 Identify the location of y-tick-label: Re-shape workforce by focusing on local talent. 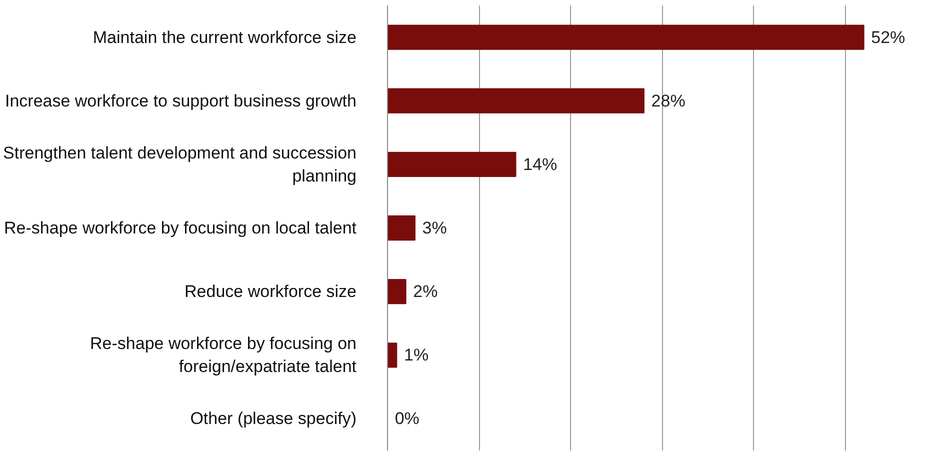
(180, 228).